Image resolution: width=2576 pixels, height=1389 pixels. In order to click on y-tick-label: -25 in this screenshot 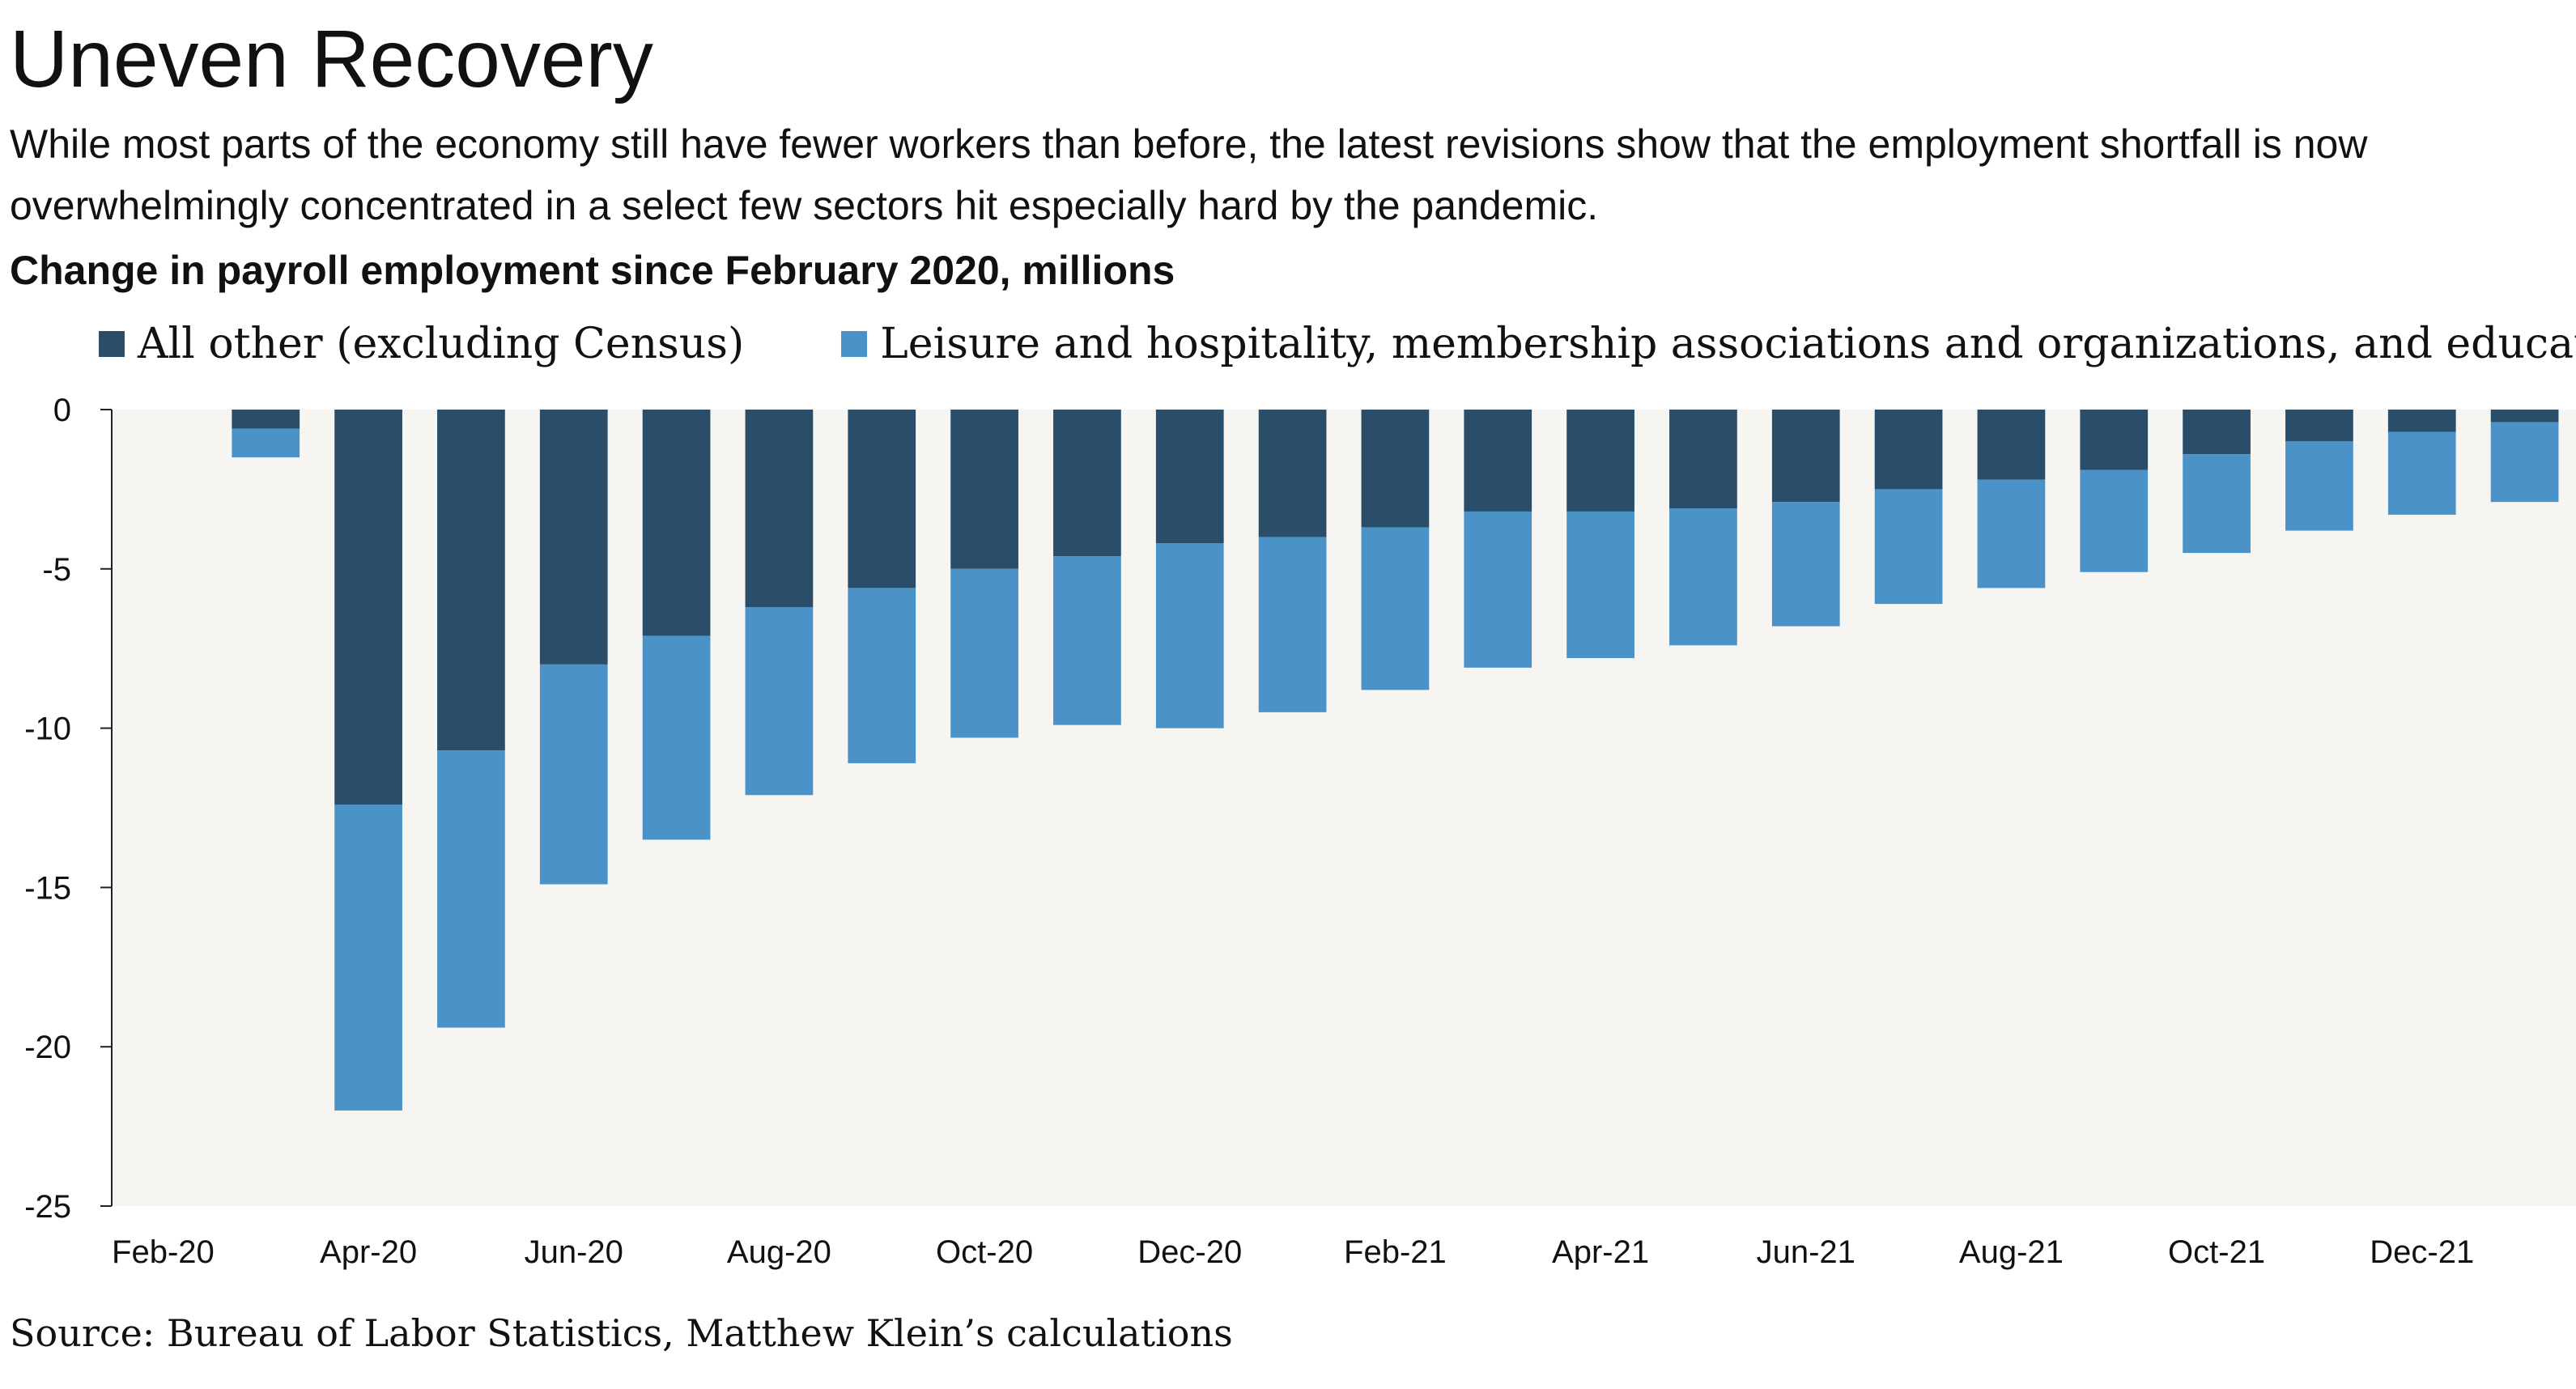, I will do `click(48, 1207)`.